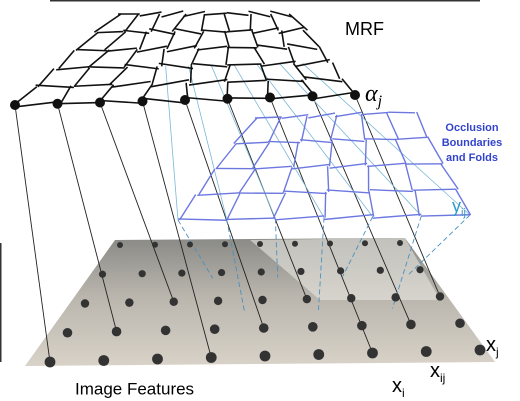 This screenshot has width=520, height=401. I want to click on xi-label: xi, so click(398, 387).